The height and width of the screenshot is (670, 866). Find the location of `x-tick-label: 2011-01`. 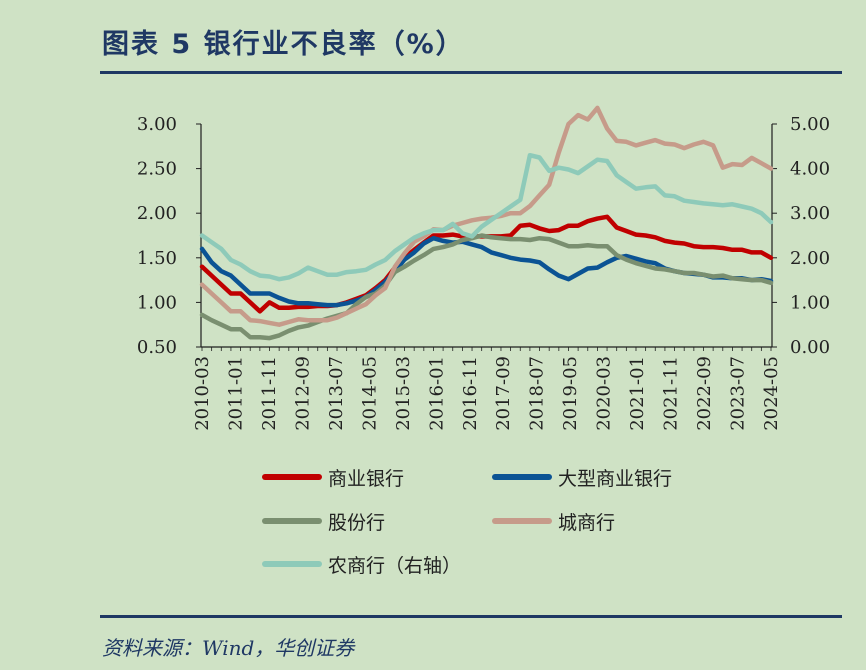

x-tick-label: 2011-01 is located at coordinates (235, 393).